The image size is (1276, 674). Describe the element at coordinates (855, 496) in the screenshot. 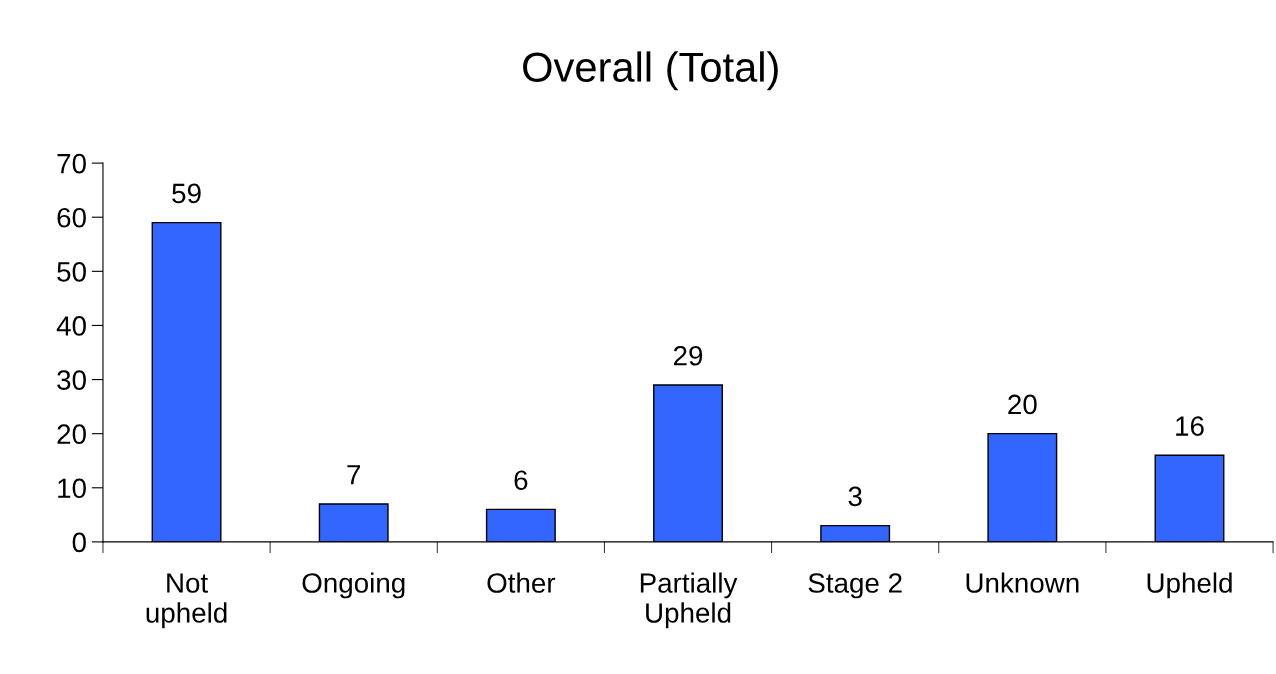

I see `data-label: 3` at that location.